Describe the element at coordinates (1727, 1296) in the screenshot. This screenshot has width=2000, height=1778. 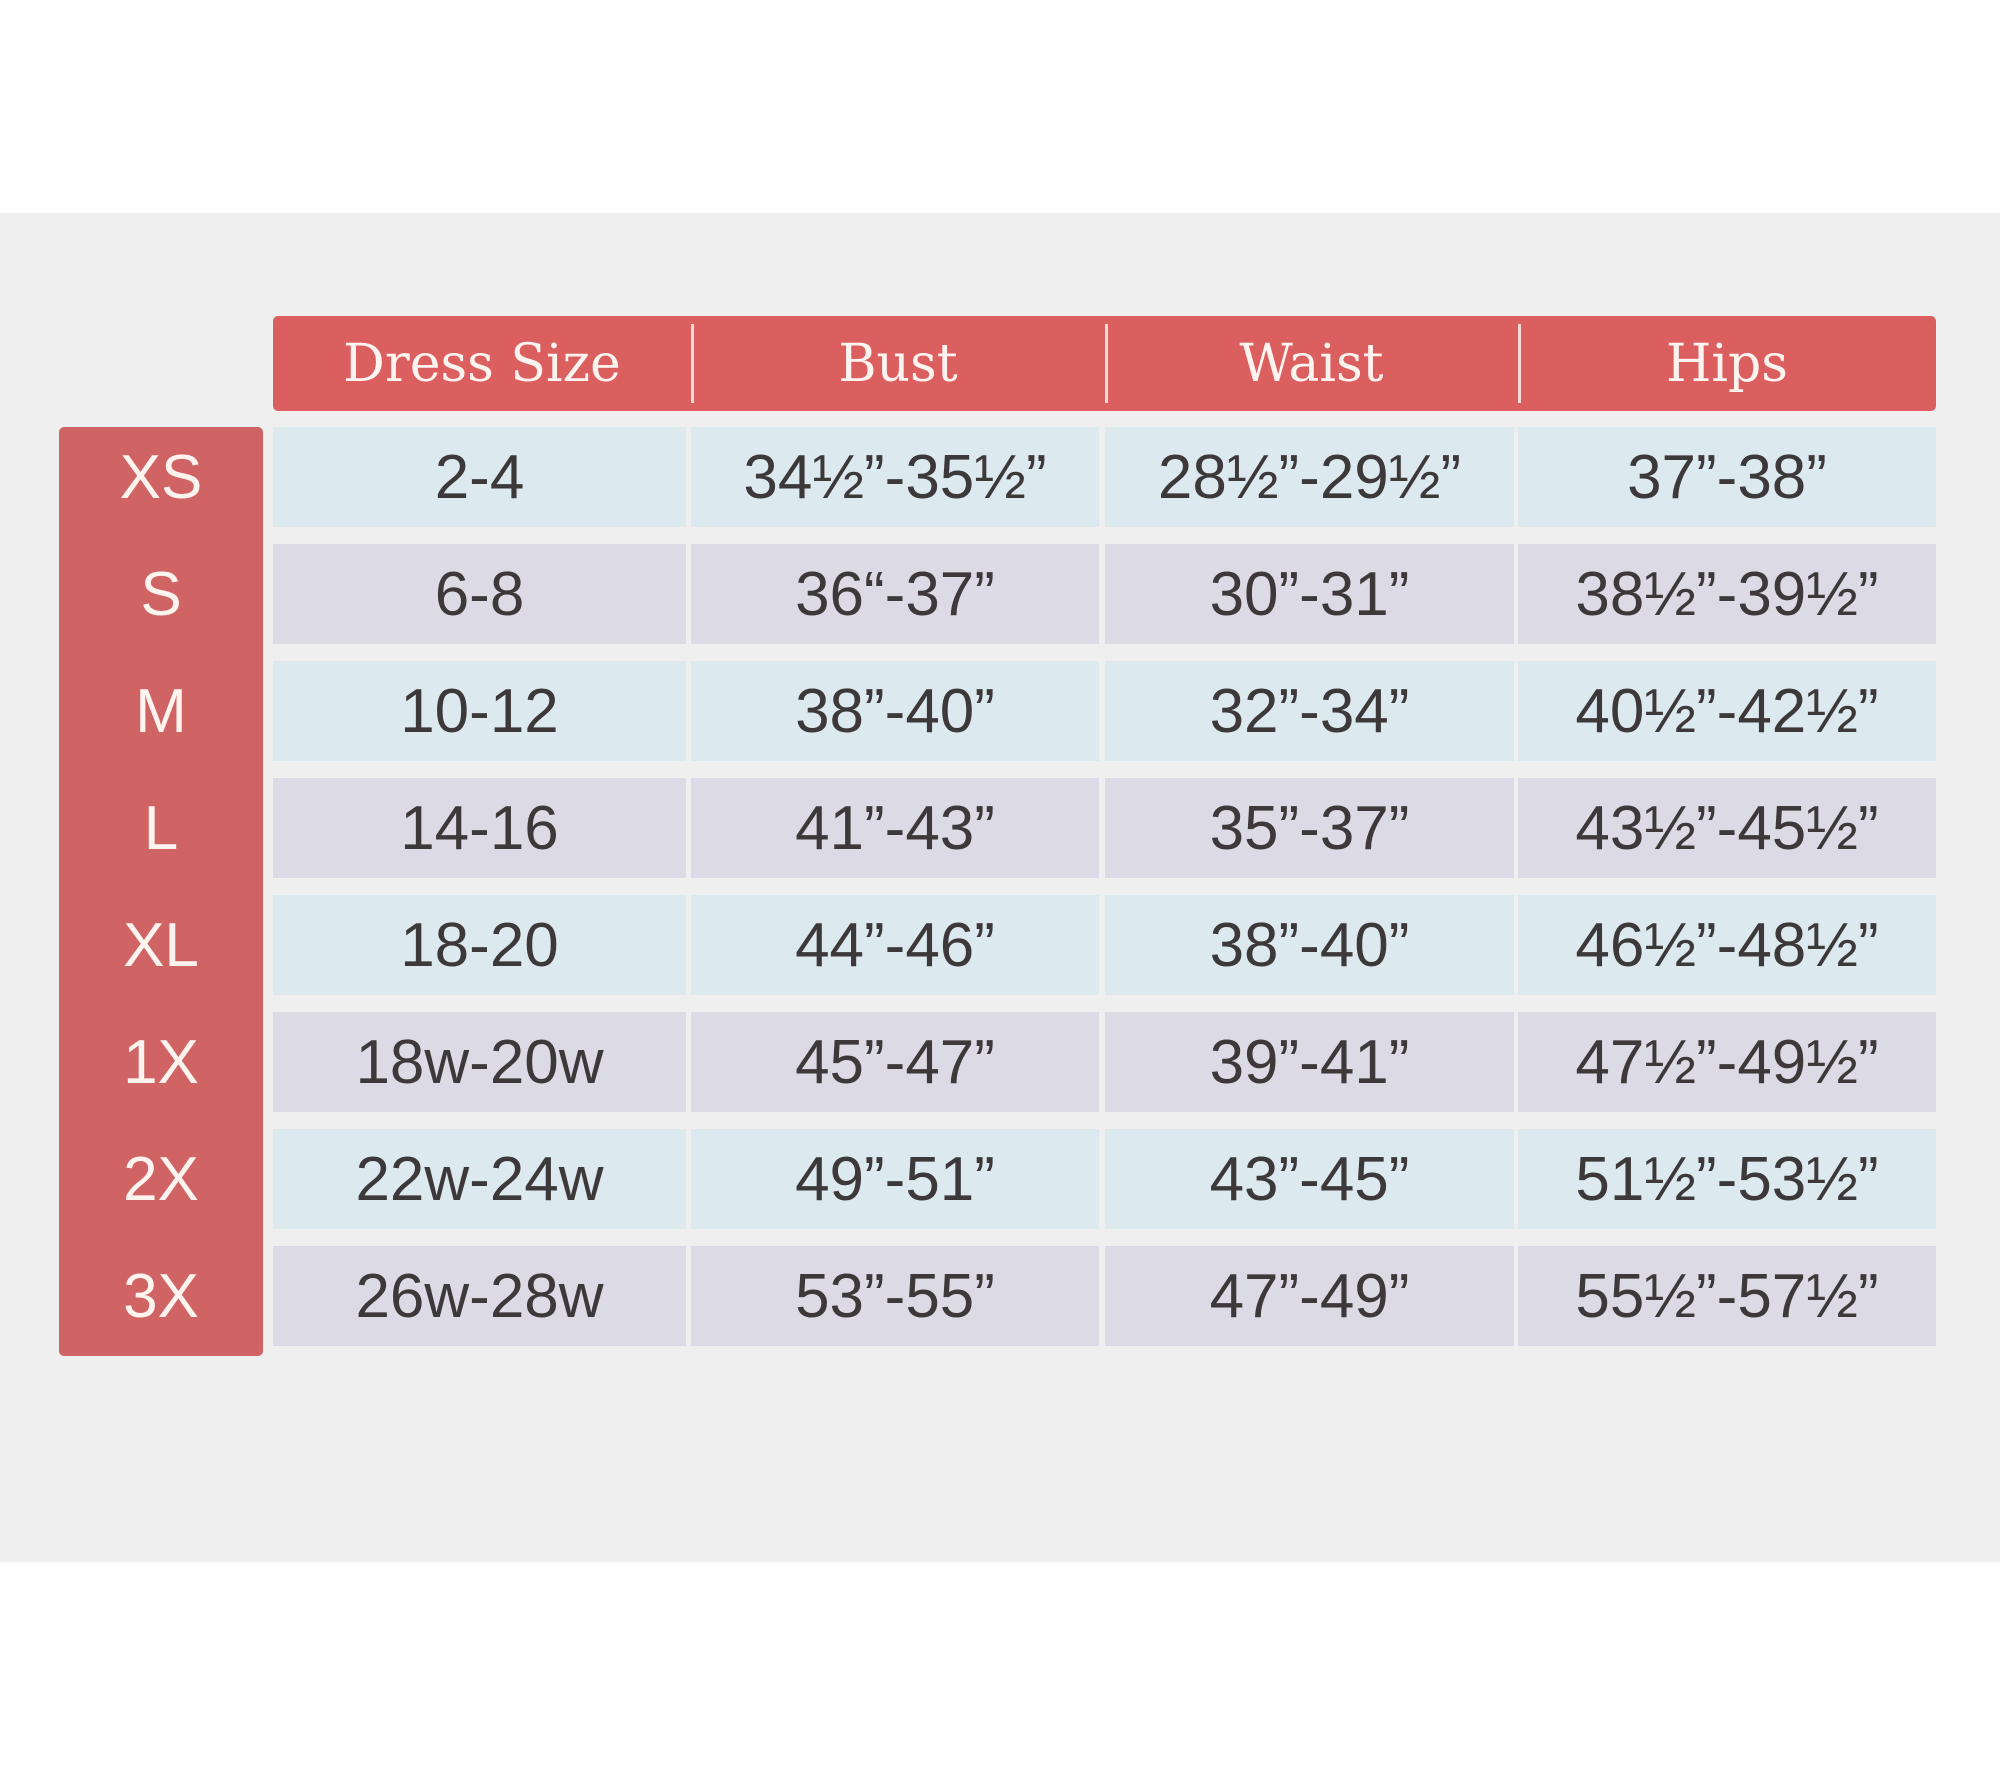
I see `table-cell-hips: 55½”-57½”` at that location.